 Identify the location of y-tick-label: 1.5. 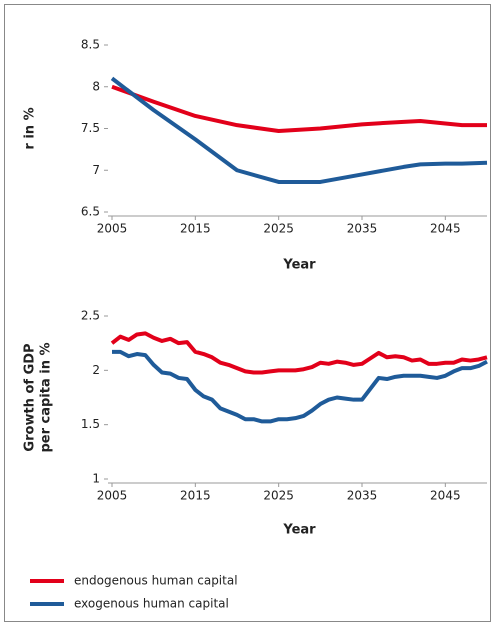
(90, 424).